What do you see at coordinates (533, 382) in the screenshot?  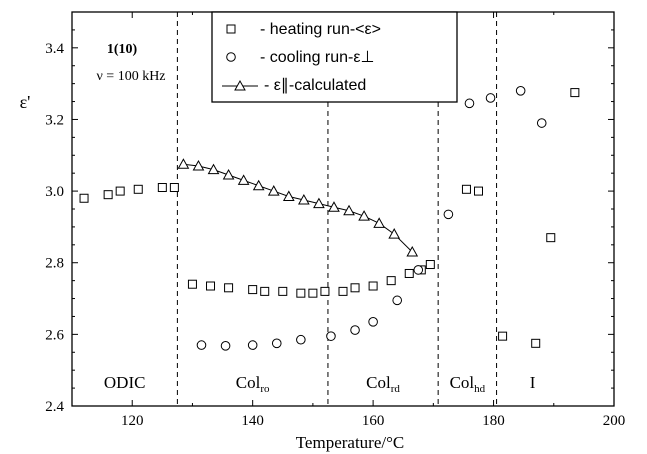 I see `phase-label: I` at bounding box center [533, 382].